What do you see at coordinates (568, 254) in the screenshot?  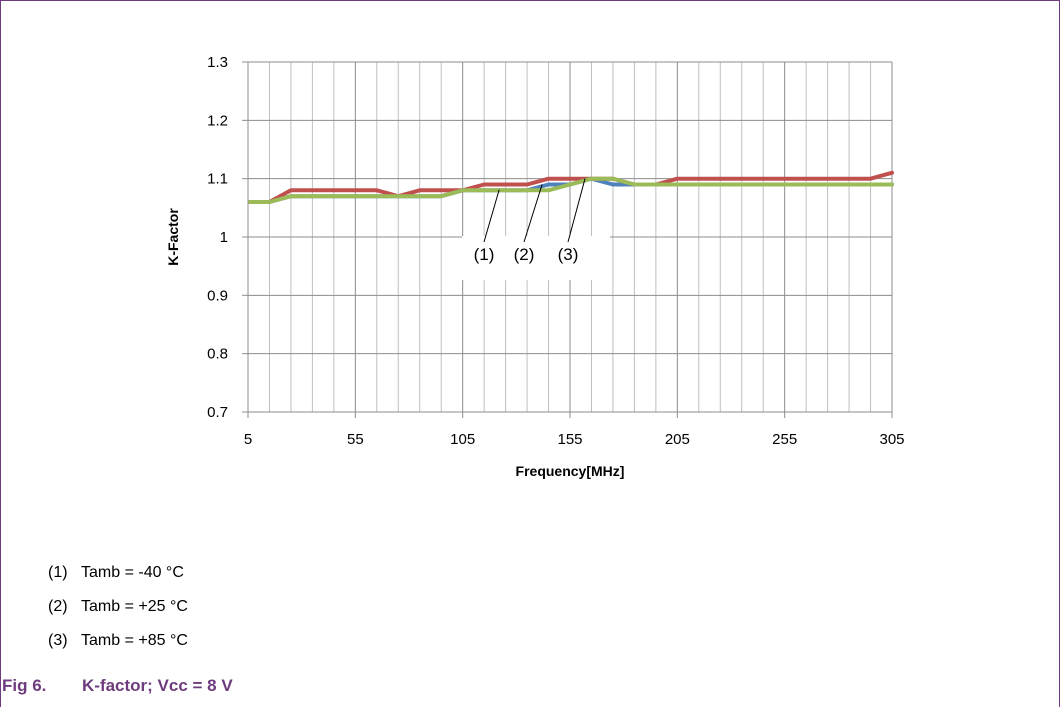 I see `annotation-label: (3)` at bounding box center [568, 254].